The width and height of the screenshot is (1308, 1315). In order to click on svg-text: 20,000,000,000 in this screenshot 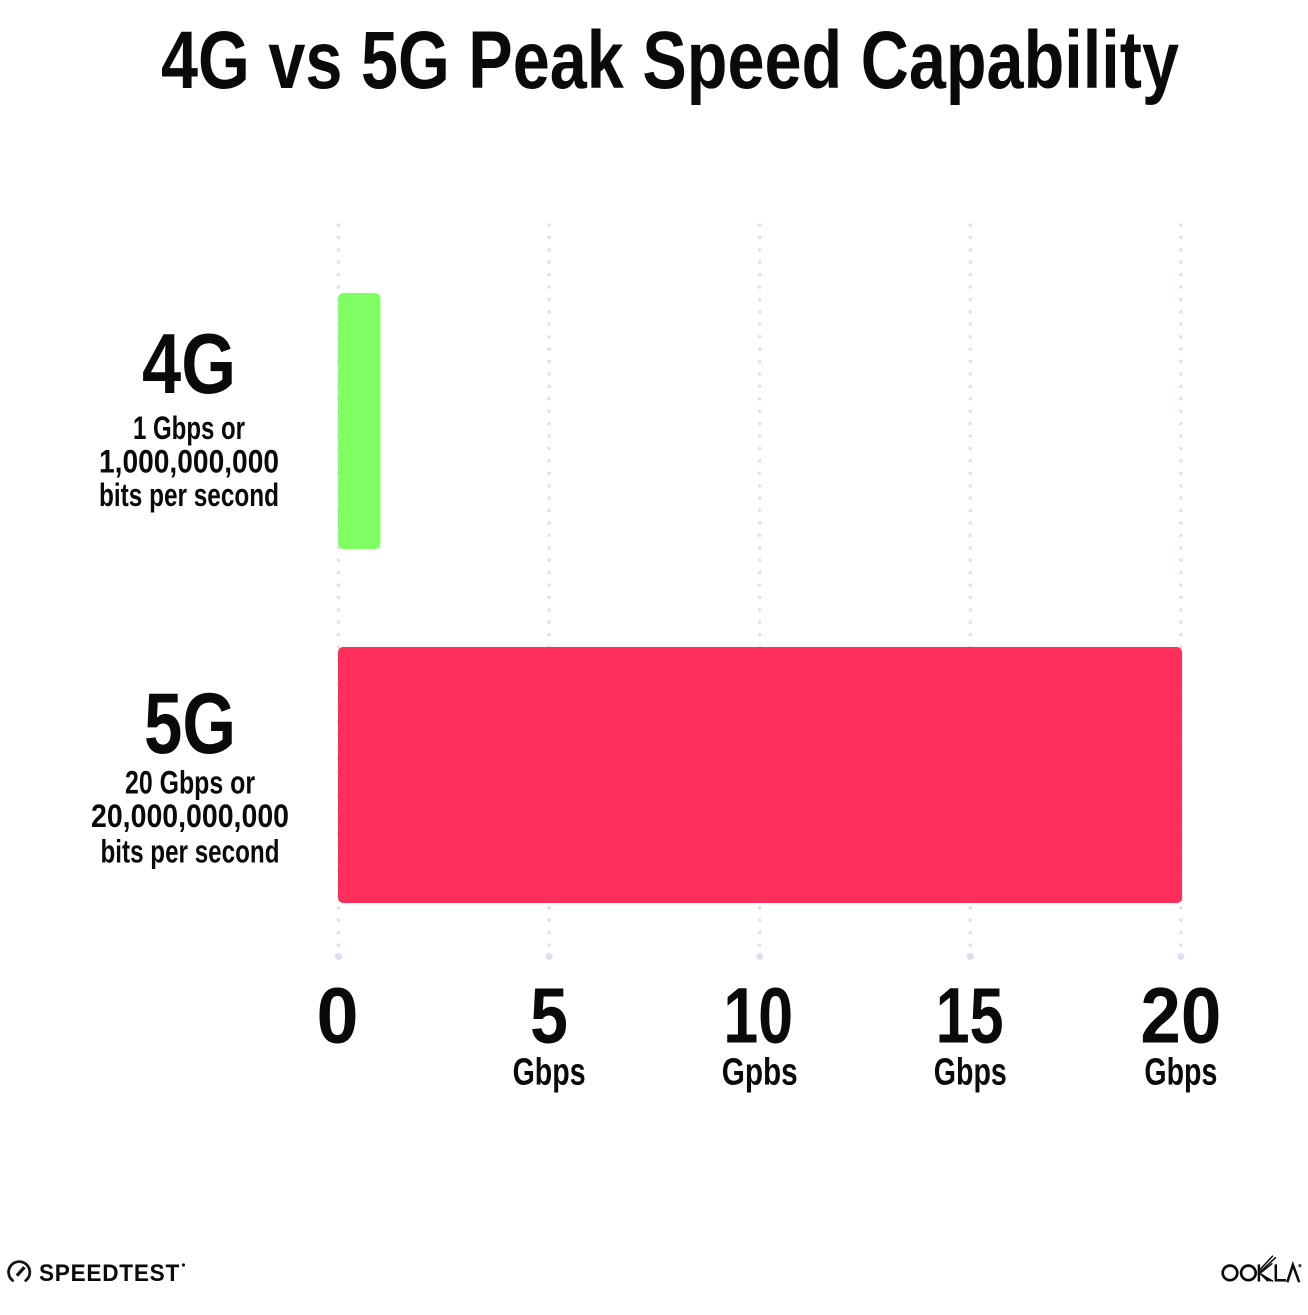, I will do `click(190, 816)`.